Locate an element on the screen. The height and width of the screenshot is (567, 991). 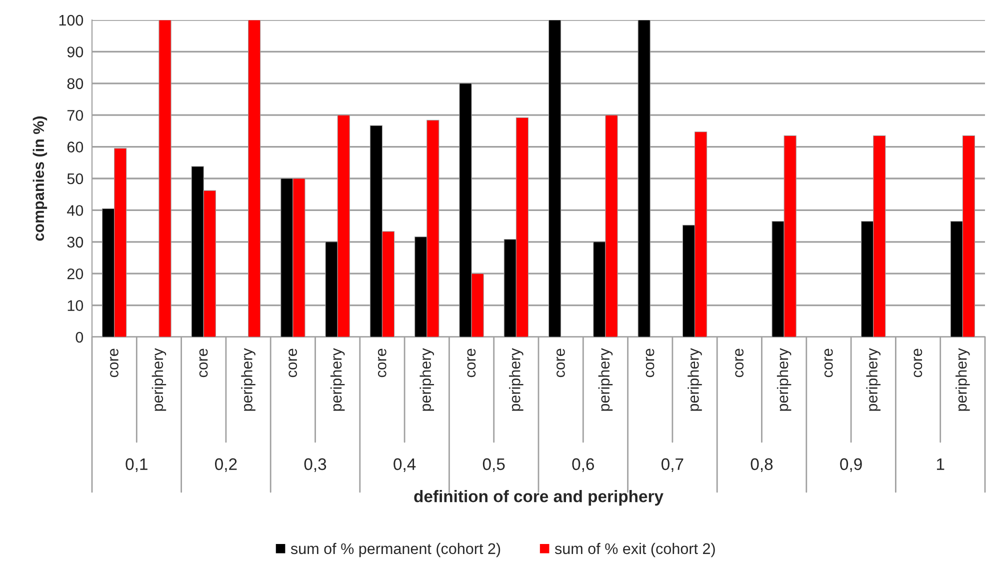
x-axis-title: definition of core and periphery is located at coordinates (539, 498).